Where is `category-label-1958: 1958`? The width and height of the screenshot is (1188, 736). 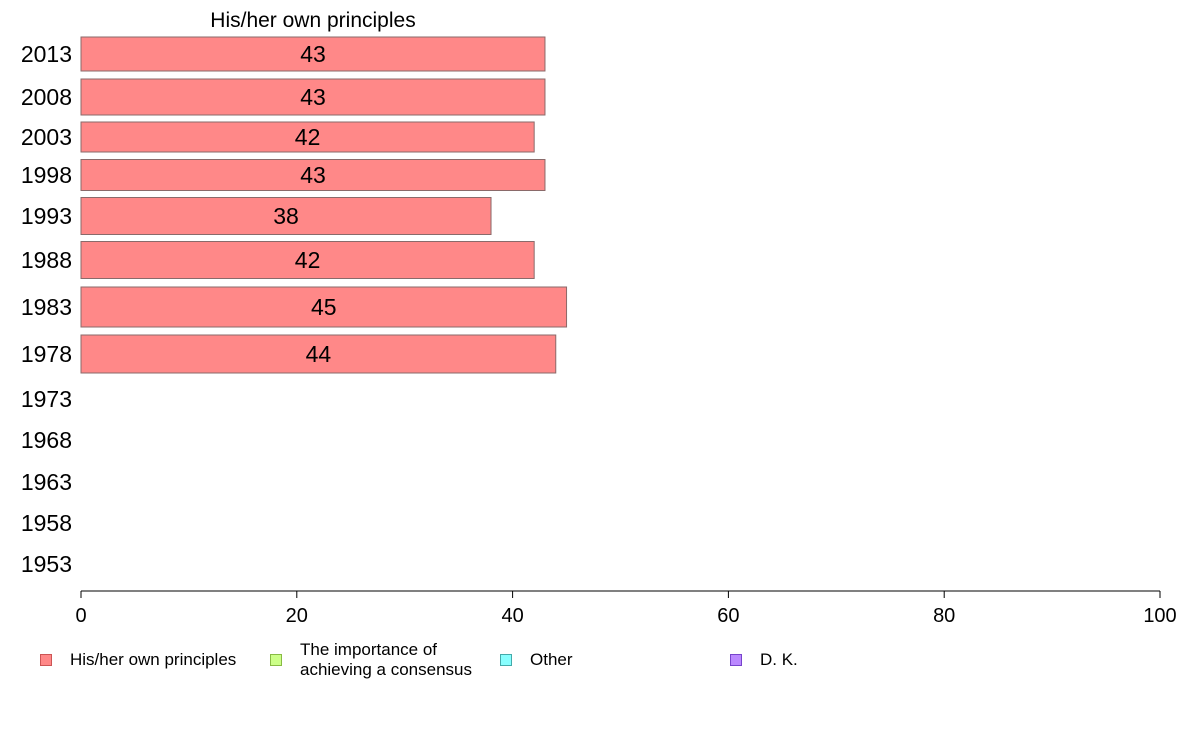
category-label-1958: 1958 is located at coordinates (46, 523).